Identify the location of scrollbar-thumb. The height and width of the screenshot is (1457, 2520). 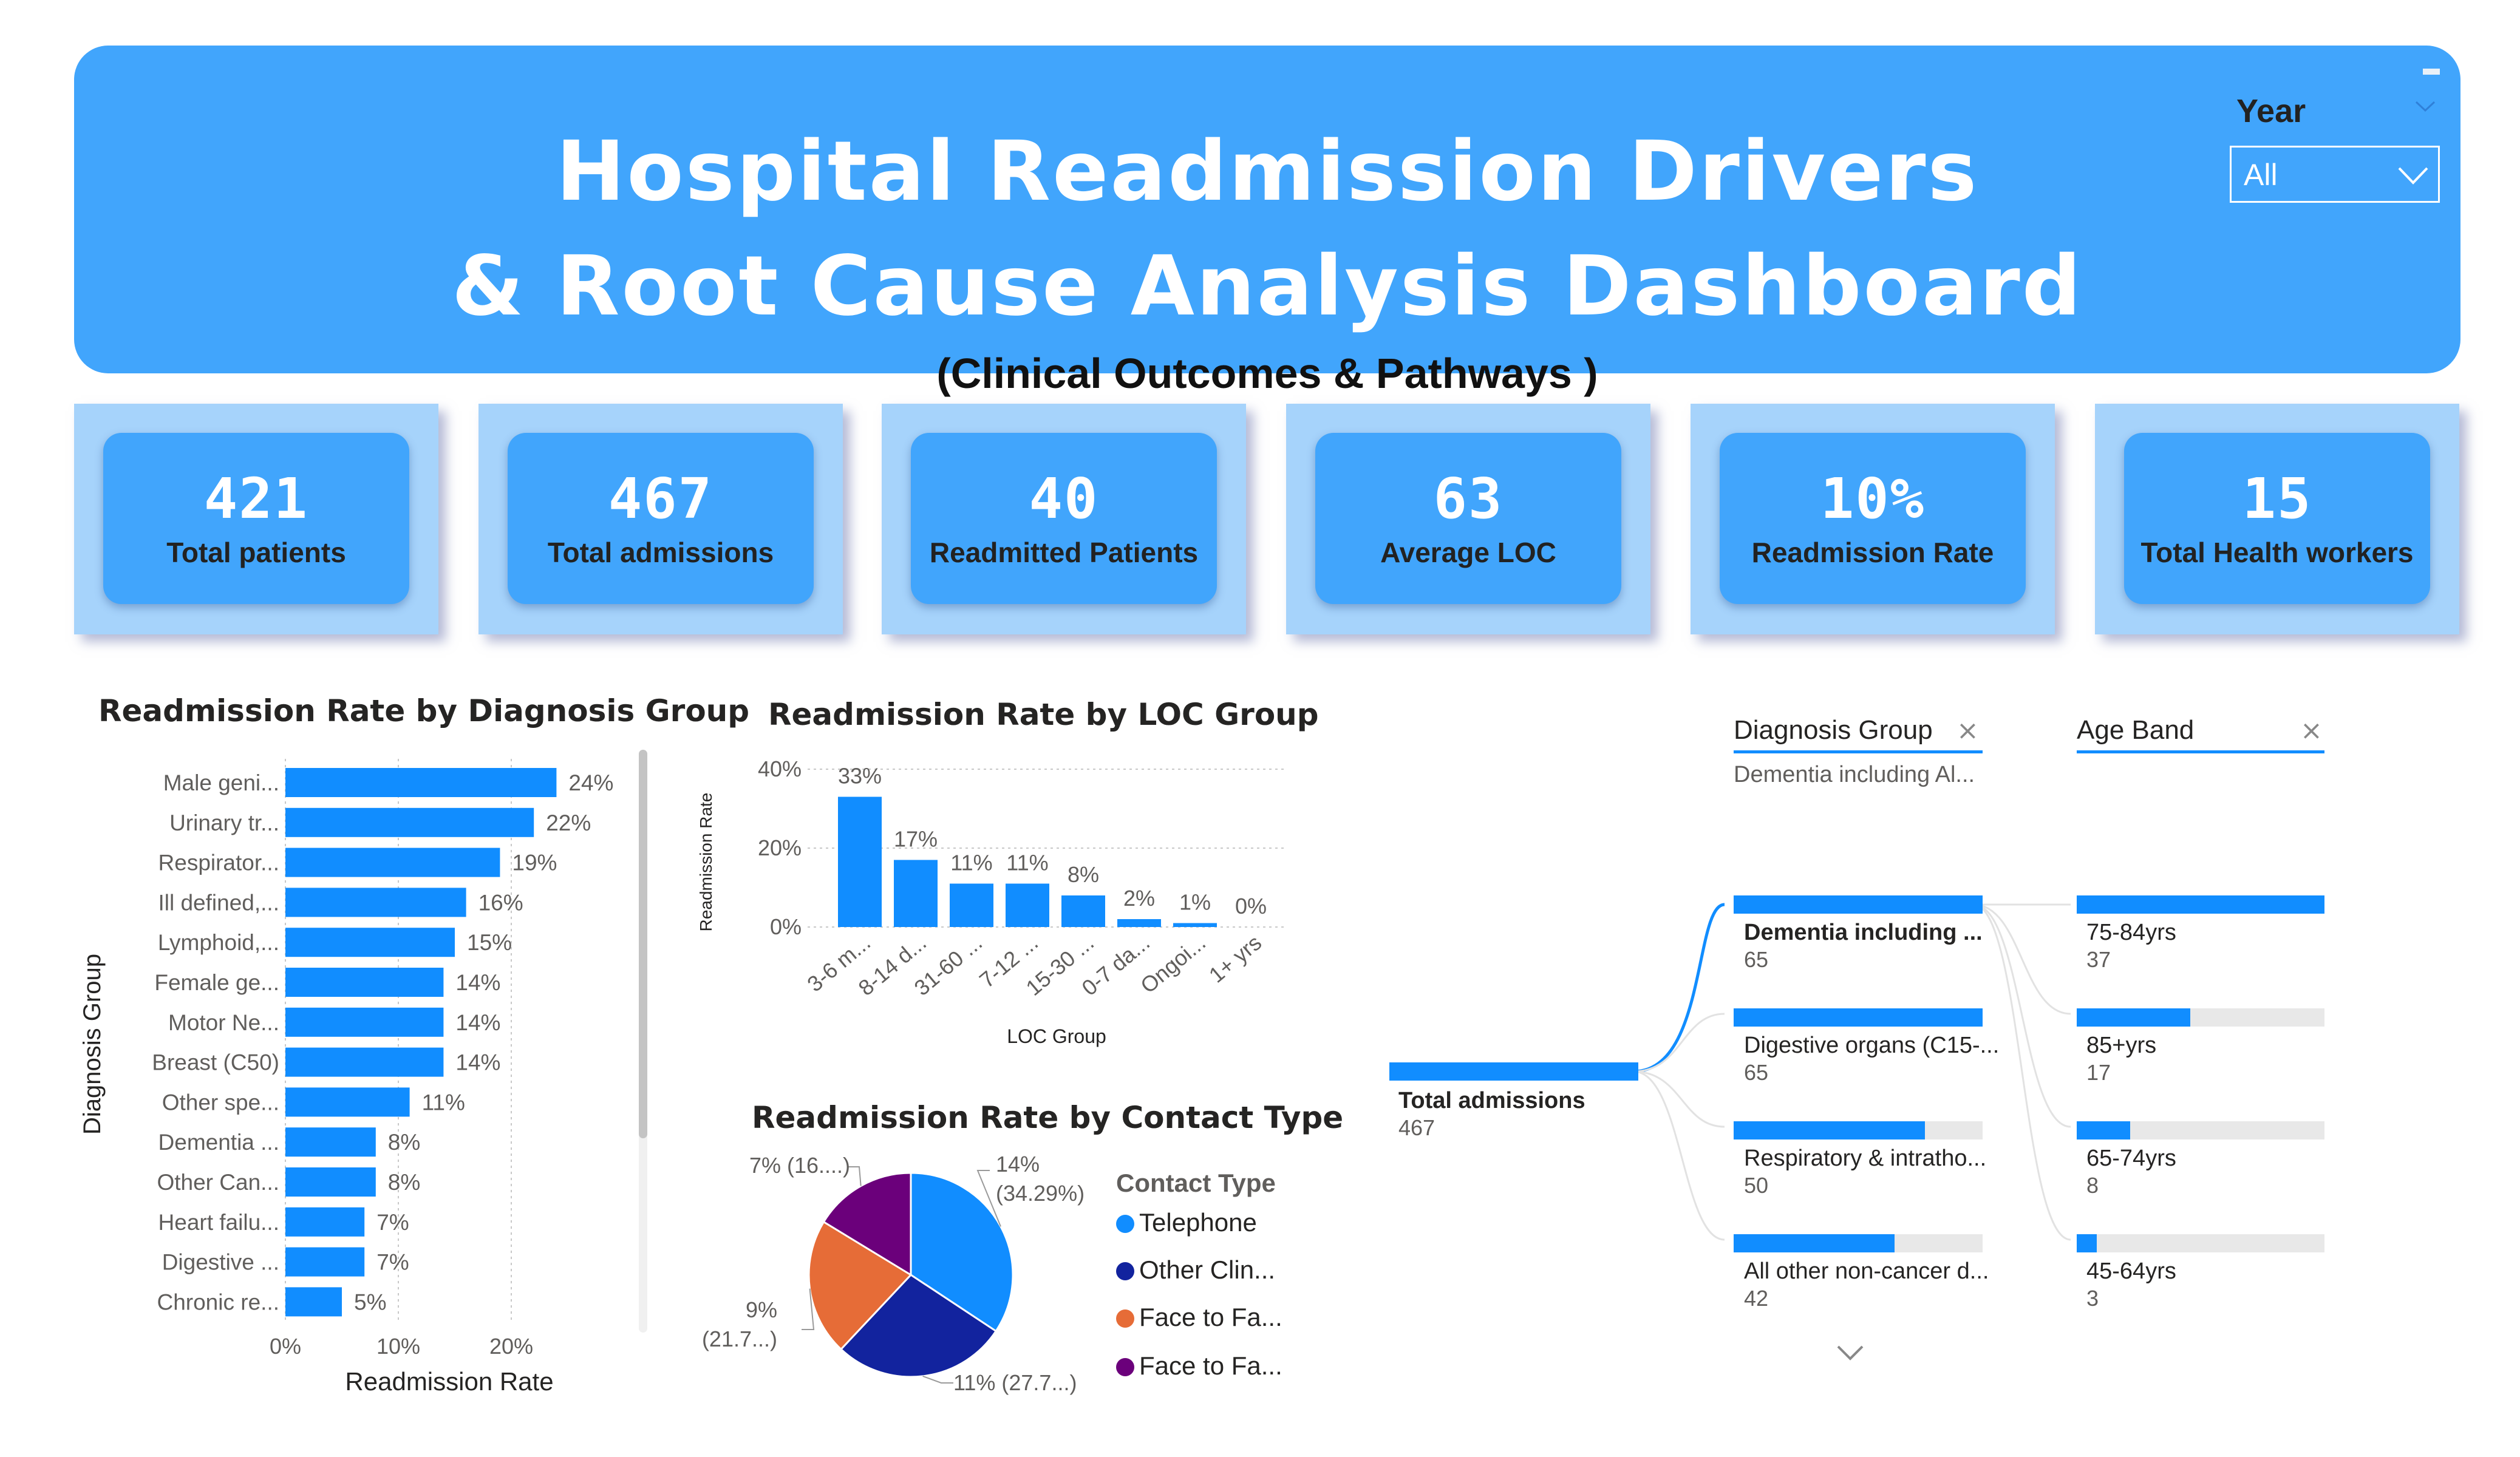
(643, 944).